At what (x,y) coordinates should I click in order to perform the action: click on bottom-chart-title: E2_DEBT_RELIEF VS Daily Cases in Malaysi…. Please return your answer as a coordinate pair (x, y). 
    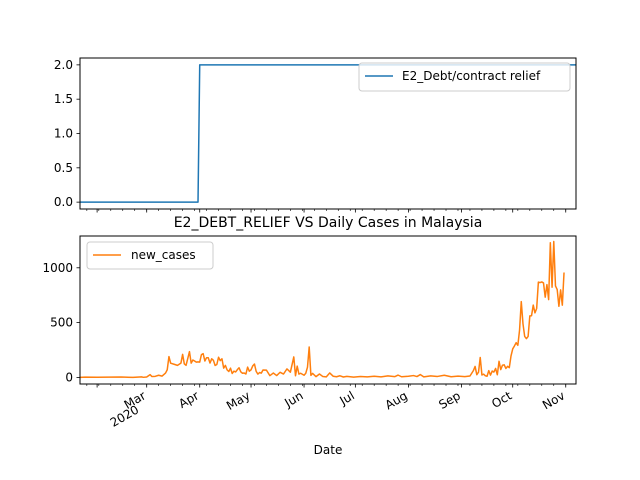
    Looking at the image, I should click on (328, 223).